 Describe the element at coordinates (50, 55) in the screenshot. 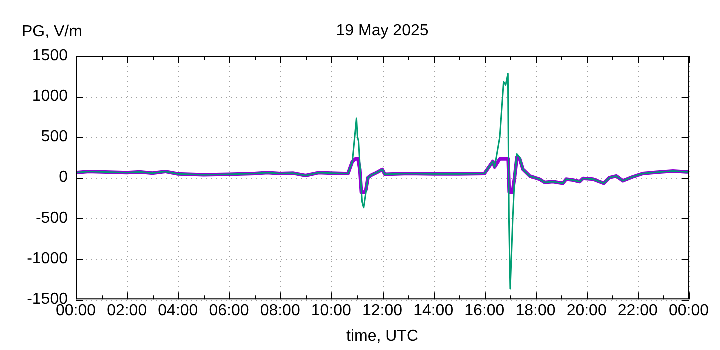

I see `y-tick-label: 1500` at that location.